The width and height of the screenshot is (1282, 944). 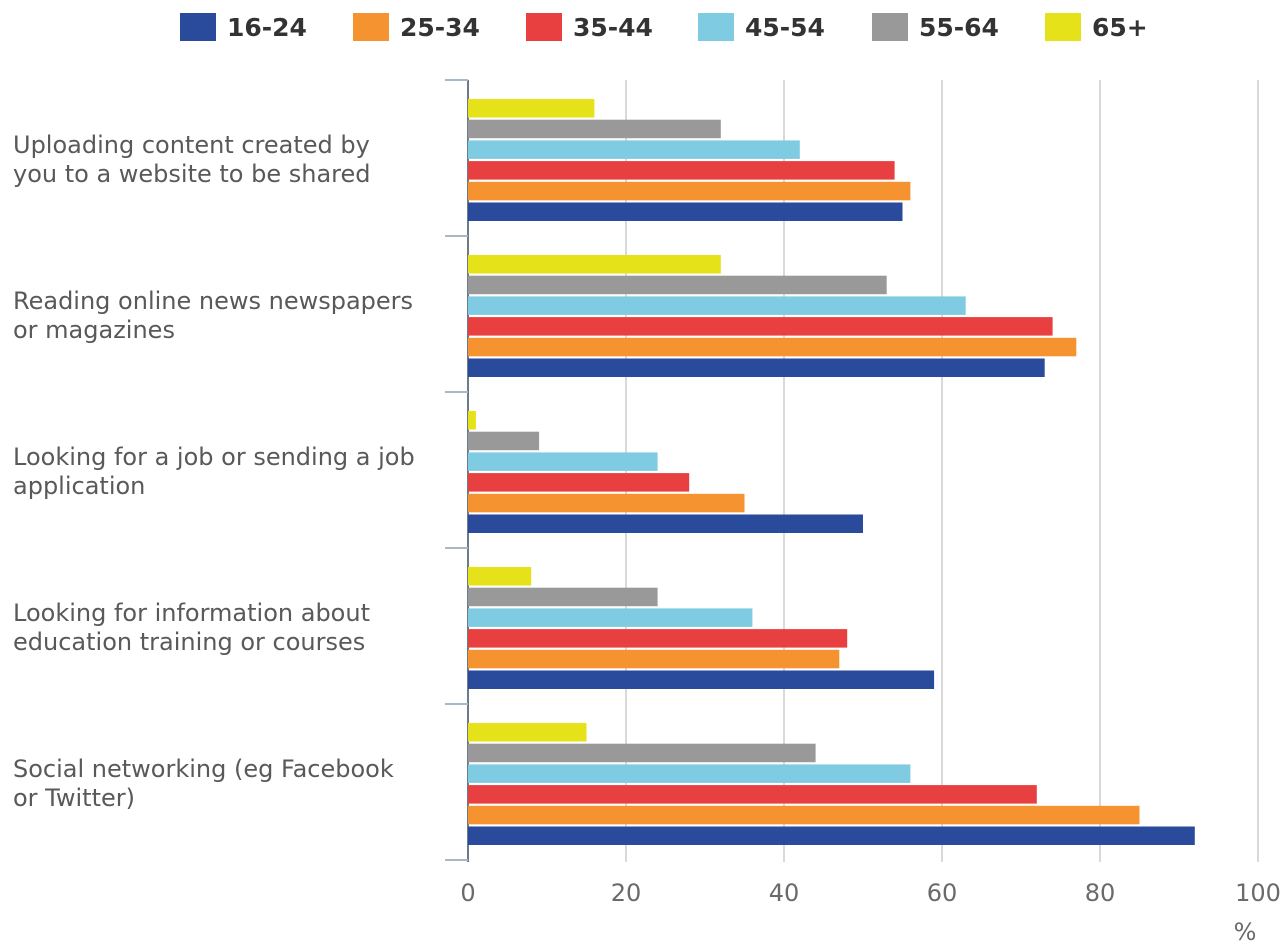 What do you see at coordinates (94, 330) in the screenshot?
I see `category-label: or magazines` at bounding box center [94, 330].